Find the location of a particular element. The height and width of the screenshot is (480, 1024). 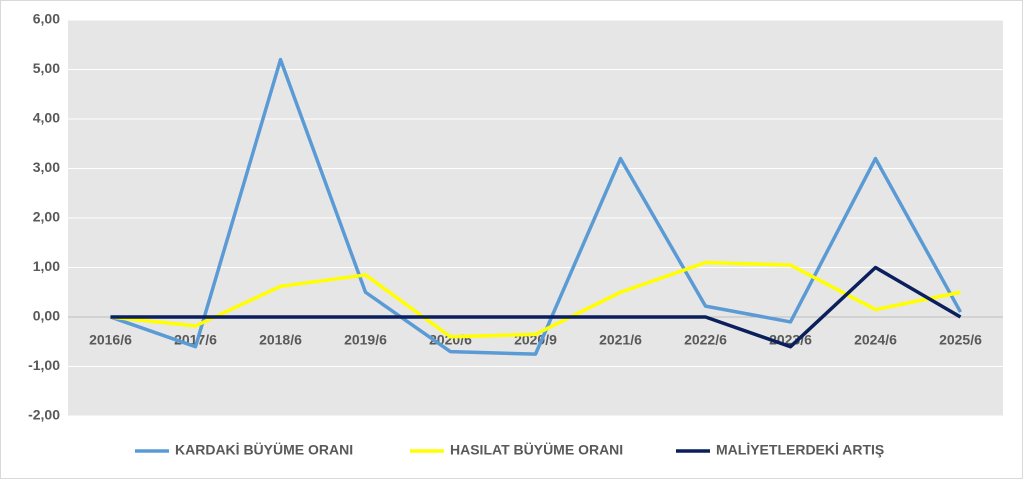

x-tick-label: 2025/6 is located at coordinates (960, 340).